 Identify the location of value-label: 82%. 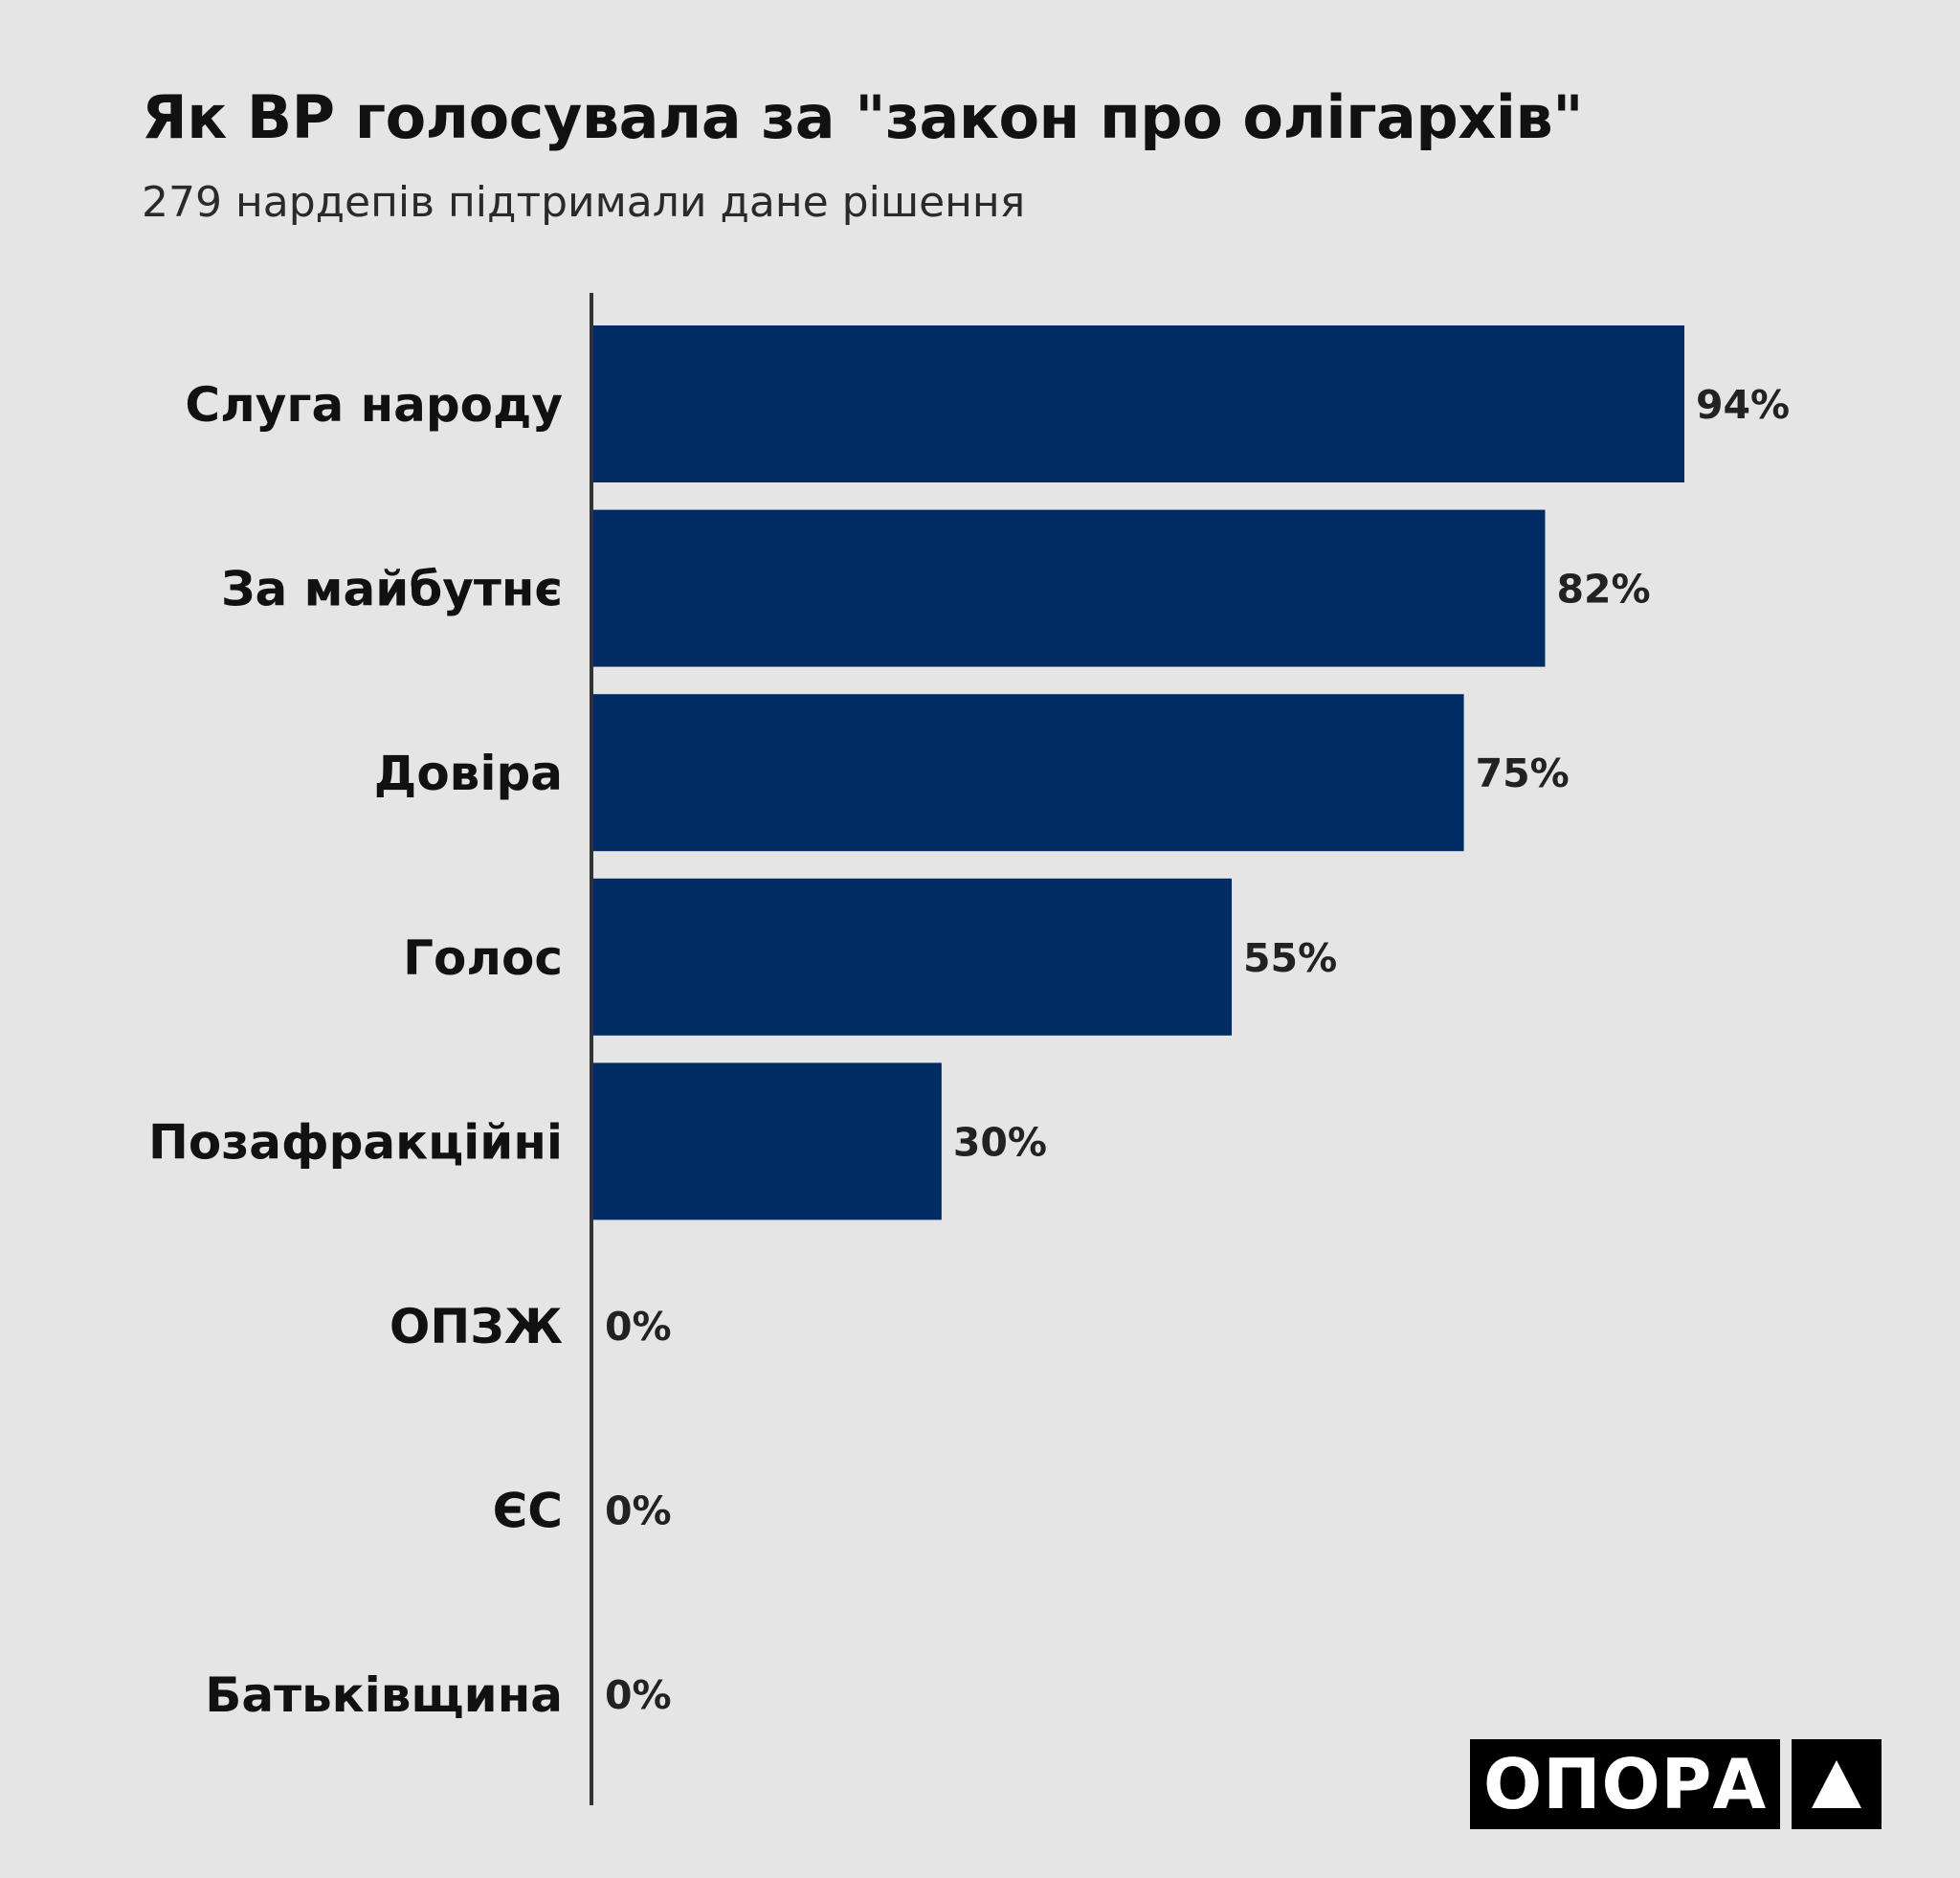
(1603, 590).